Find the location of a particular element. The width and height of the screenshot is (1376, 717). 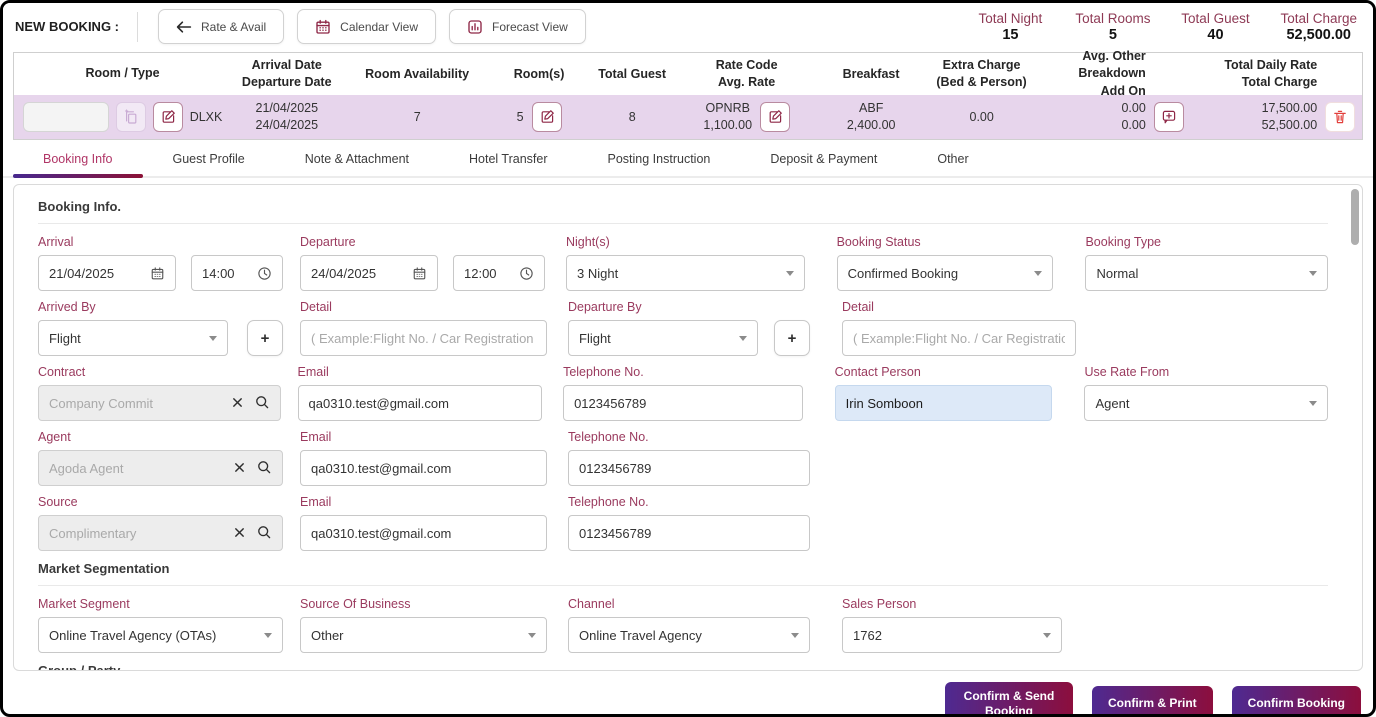

arrived-by-value: Flight is located at coordinates (65, 338).